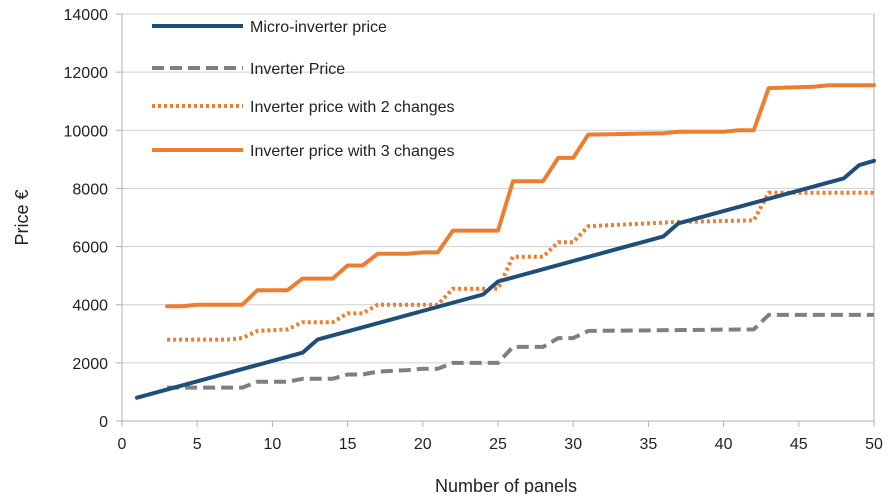 The image size is (892, 499). I want to click on x-tick-label: 20, so click(423, 444).